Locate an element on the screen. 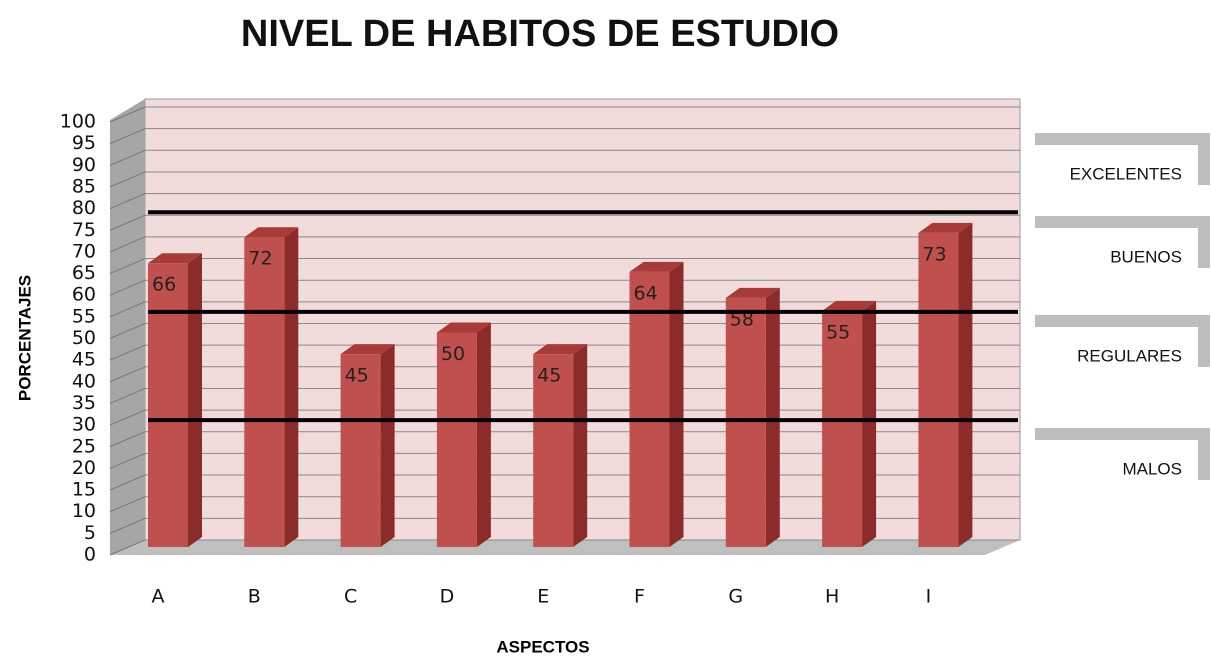 The height and width of the screenshot is (658, 1211). y-tick-label: 60 is located at coordinates (84, 295).